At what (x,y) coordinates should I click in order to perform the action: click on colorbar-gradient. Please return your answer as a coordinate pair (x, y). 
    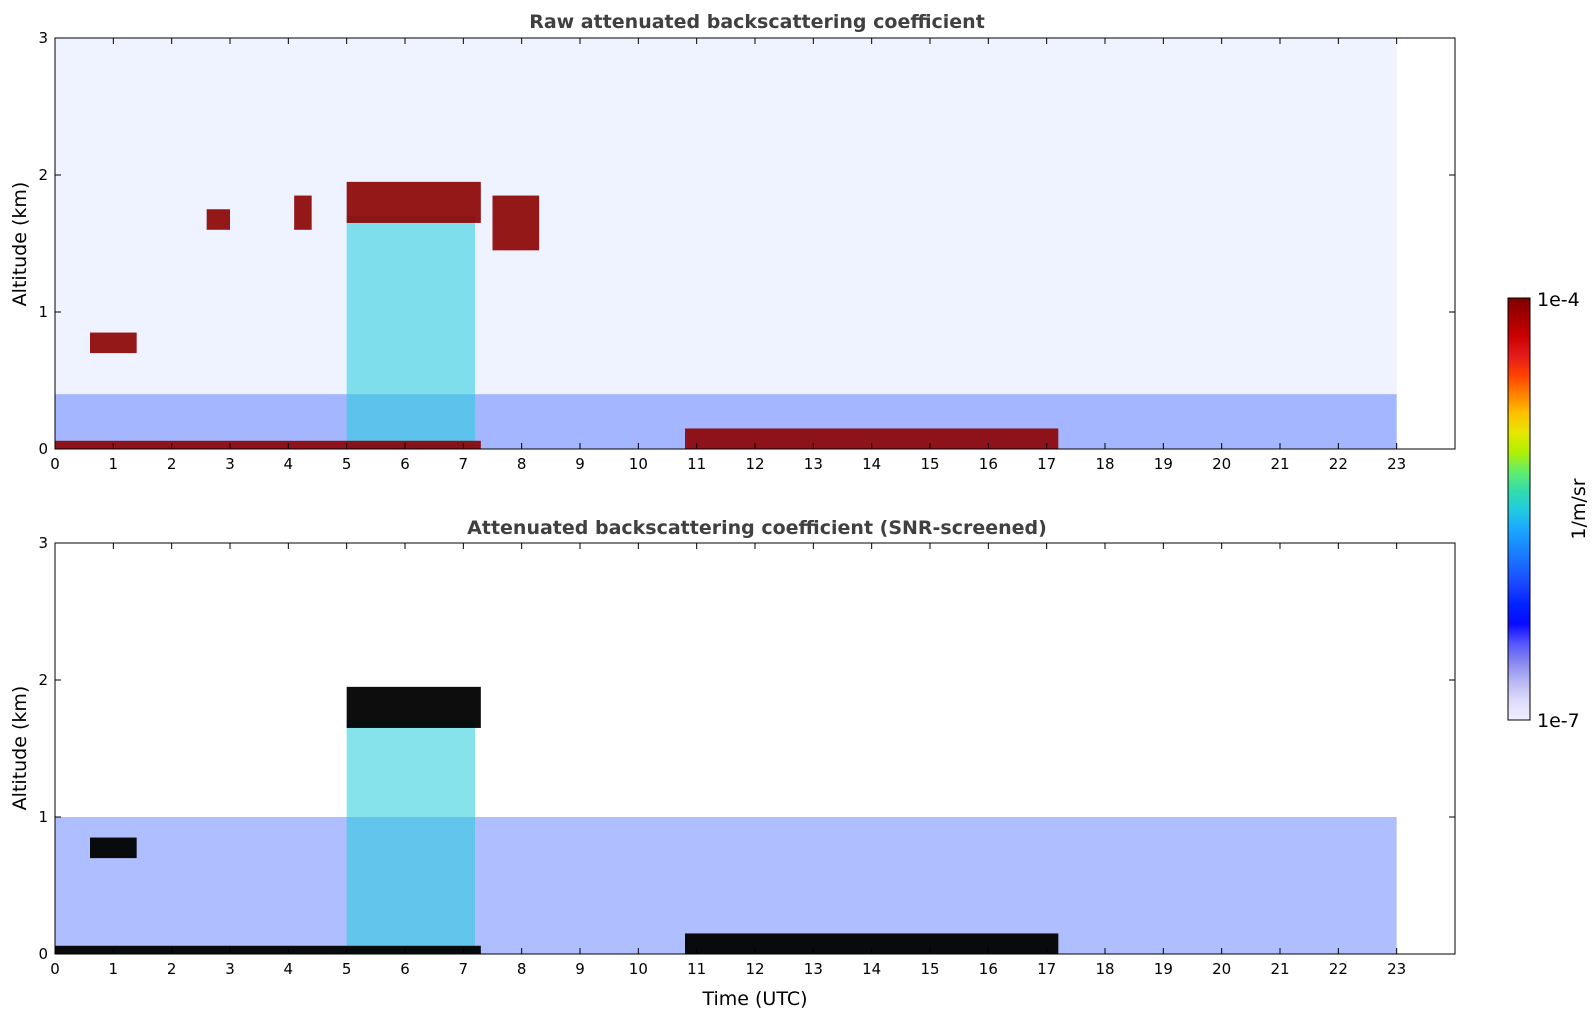
    Looking at the image, I should click on (1519, 509).